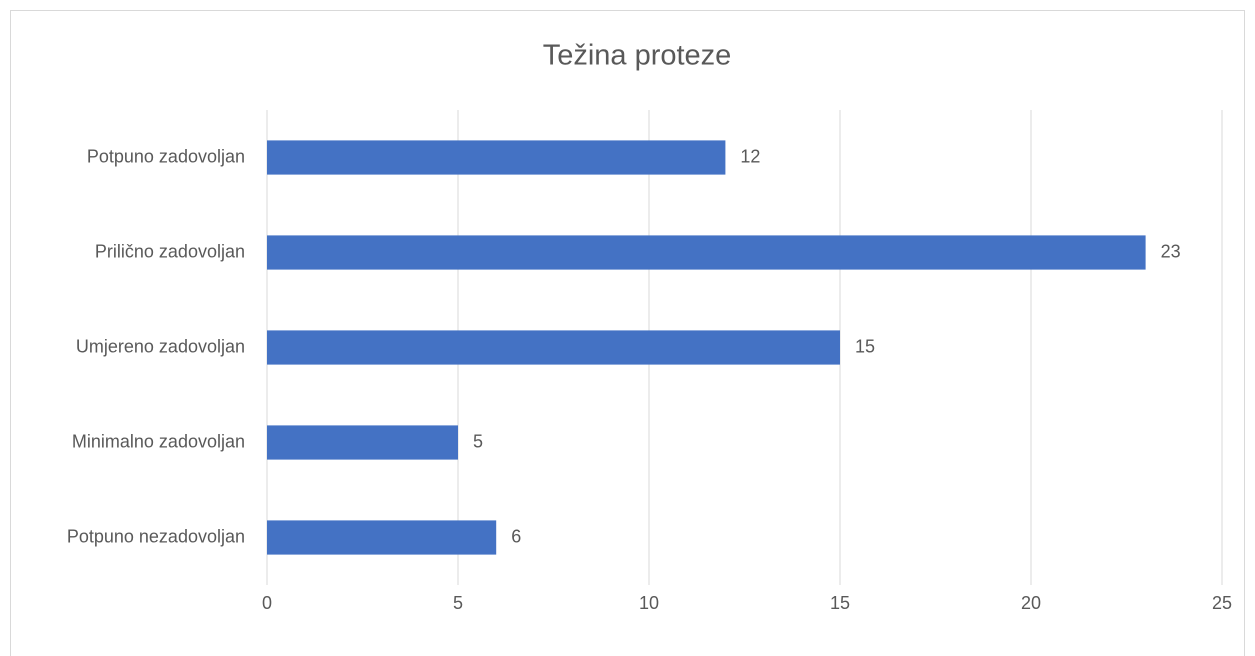  Describe the element at coordinates (865, 346) in the screenshot. I see `data-label: 15` at that location.